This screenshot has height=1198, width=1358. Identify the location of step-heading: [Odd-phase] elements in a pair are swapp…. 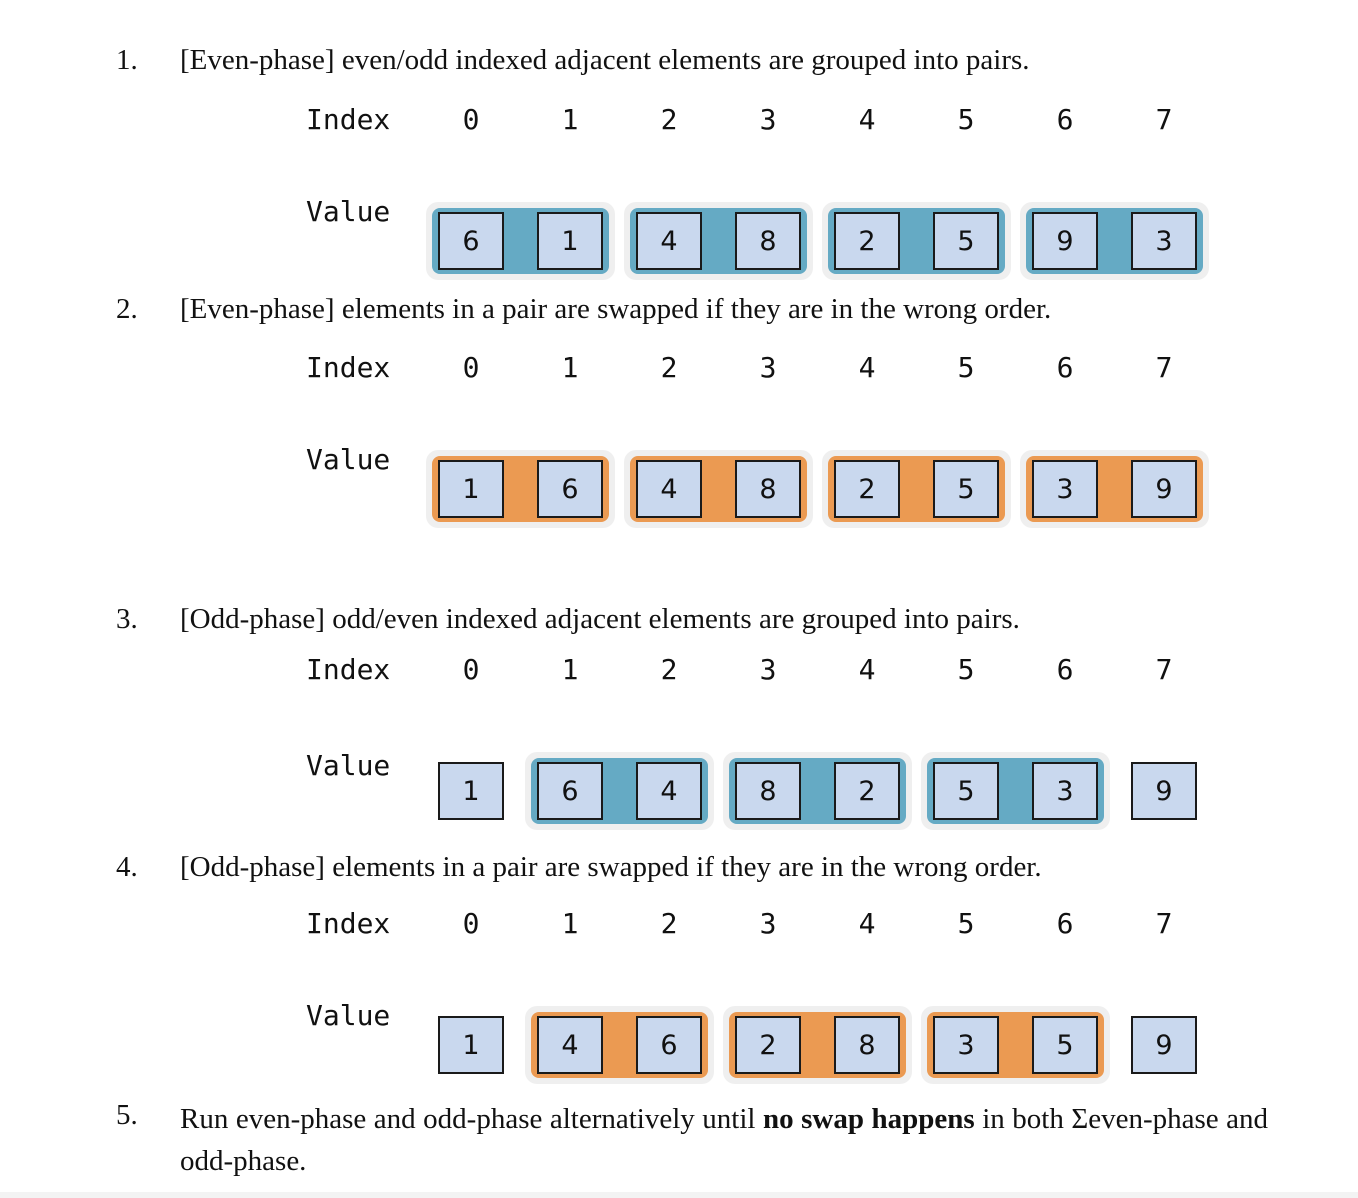
(611, 867).